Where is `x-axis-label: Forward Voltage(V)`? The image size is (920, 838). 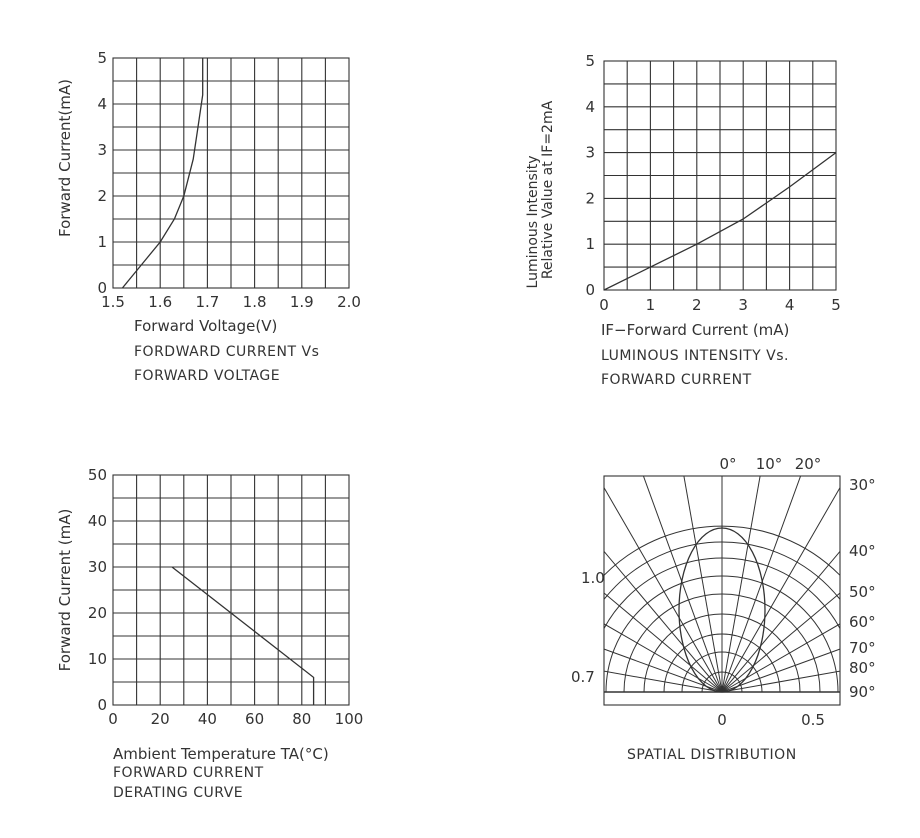 x-axis-label: Forward Voltage(V) is located at coordinates (205, 326).